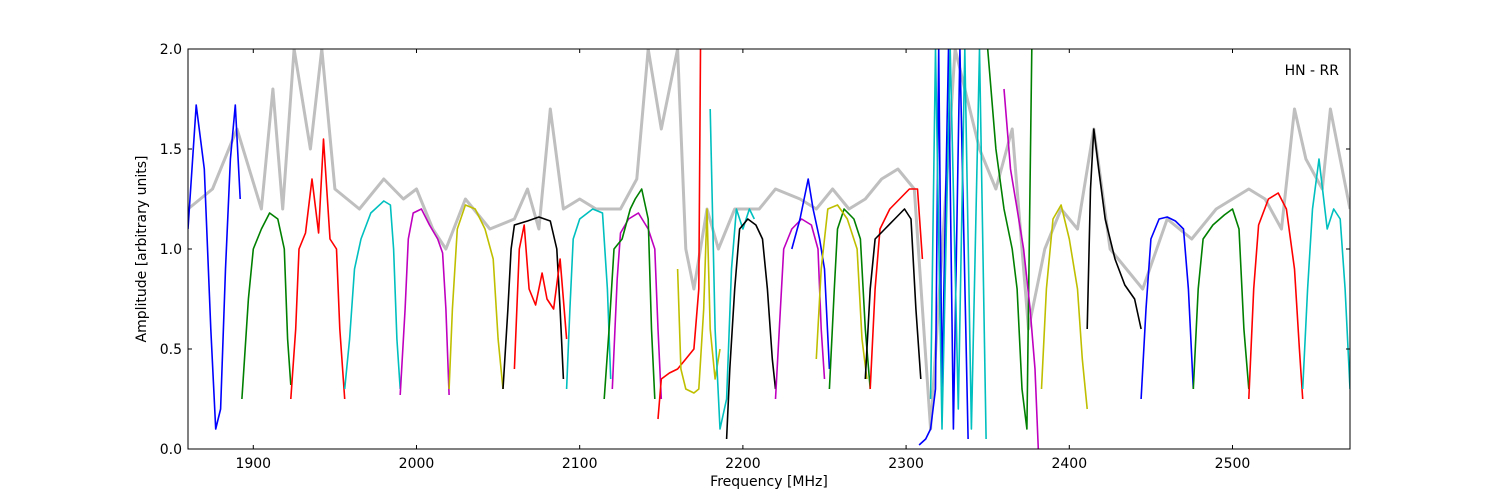 This screenshot has width=1500, height=500. What do you see at coordinates (906, 464) in the screenshot?
I see `x-tick-label: 2300` at bounding box center [906, 464].